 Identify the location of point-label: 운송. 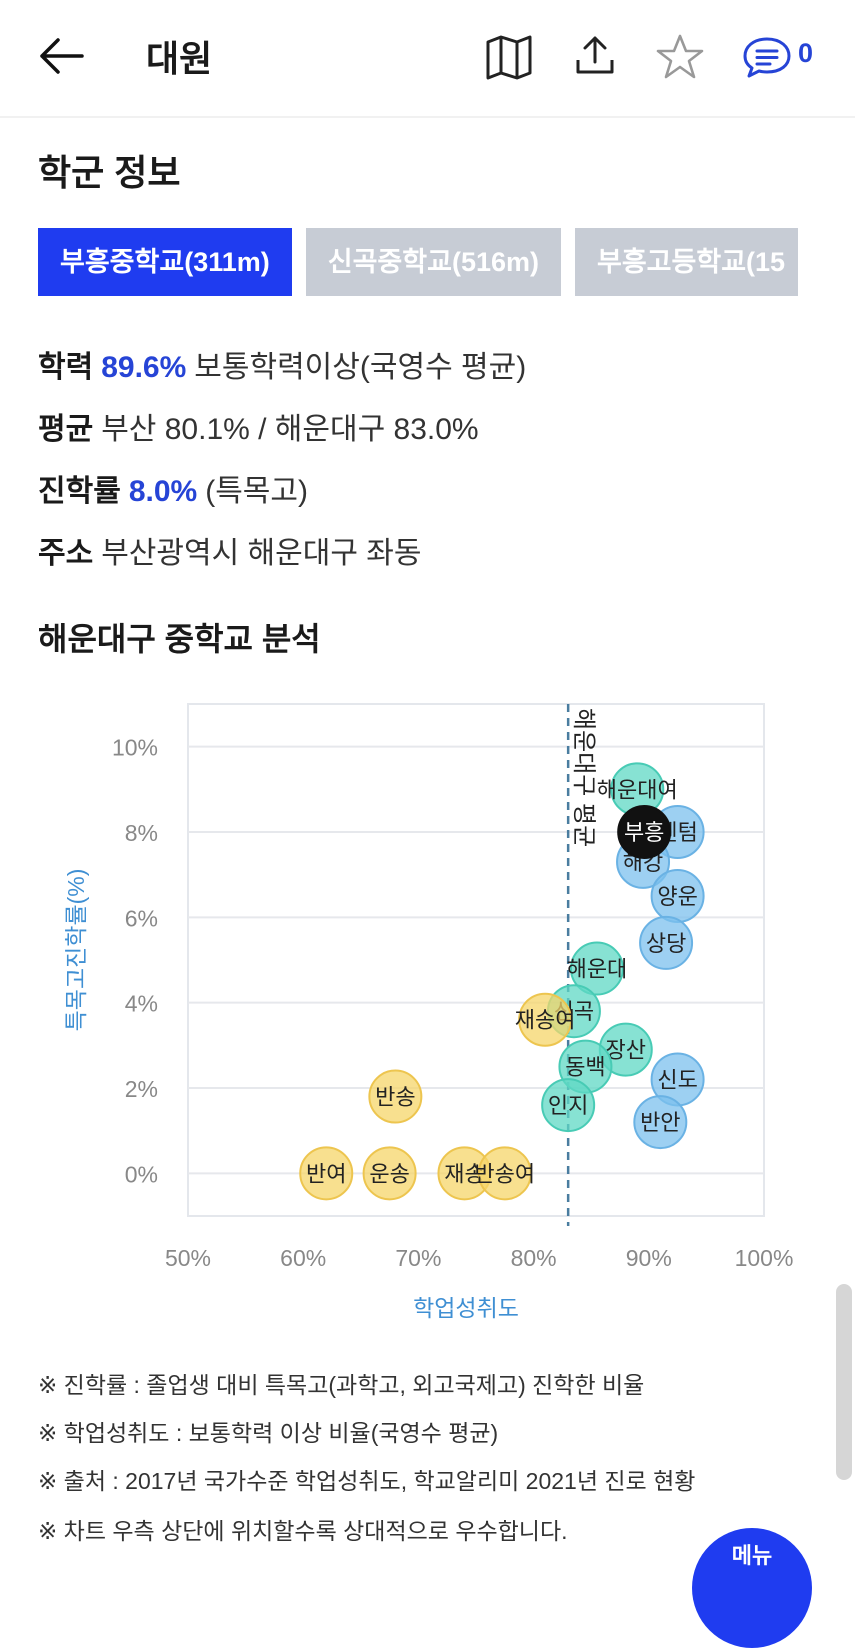
(389, 1173).